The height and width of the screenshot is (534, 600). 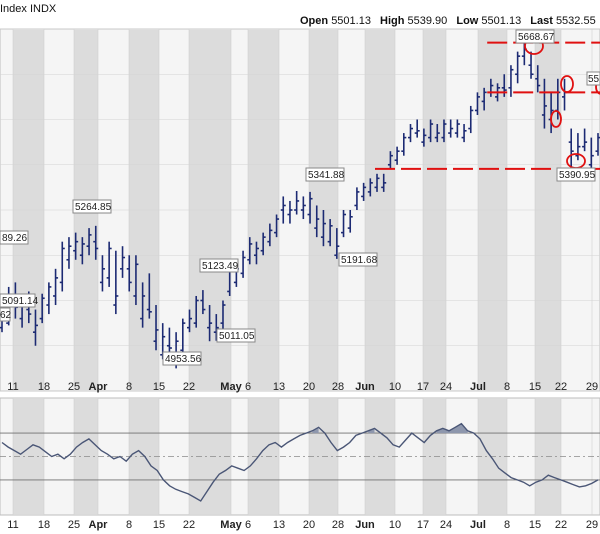 What do you see at coordinates (14, 238) in the screenshot?
I see `price-label-89-26-text: 89.26` at bounding box center [14, 238].